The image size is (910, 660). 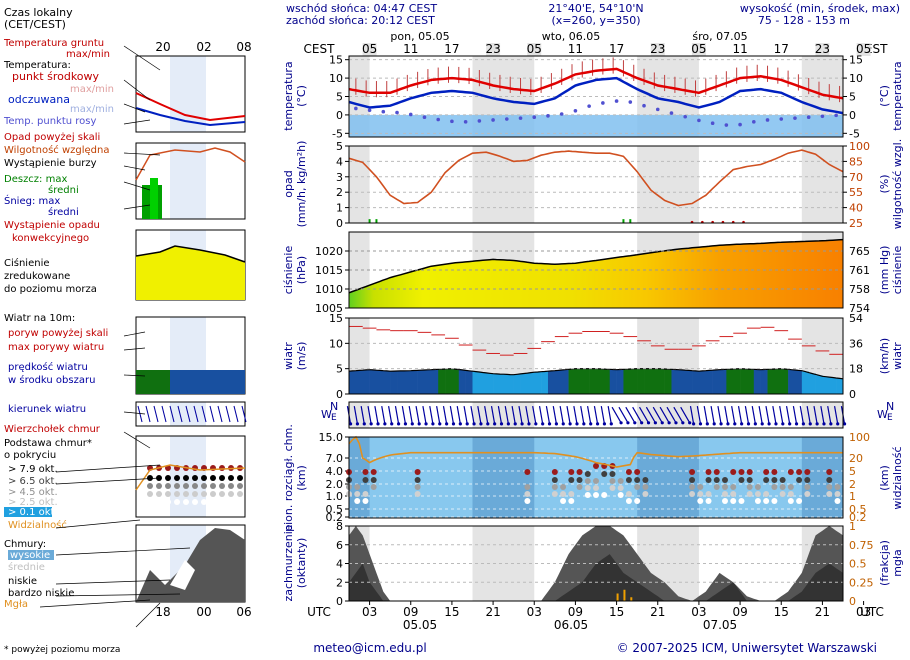 What do you see at coordinates (631, 599) in the screenshot?
I see `fog-bar` at bounding box center [631, 599].